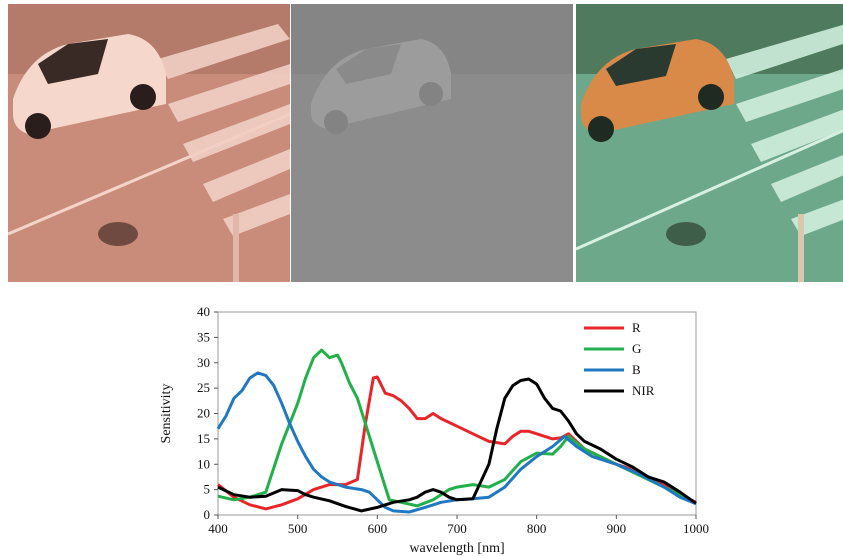  Describe the element at coordinates (166, 414) in the screenshot. I see `y-axis-label: Sensitivity` at that location.